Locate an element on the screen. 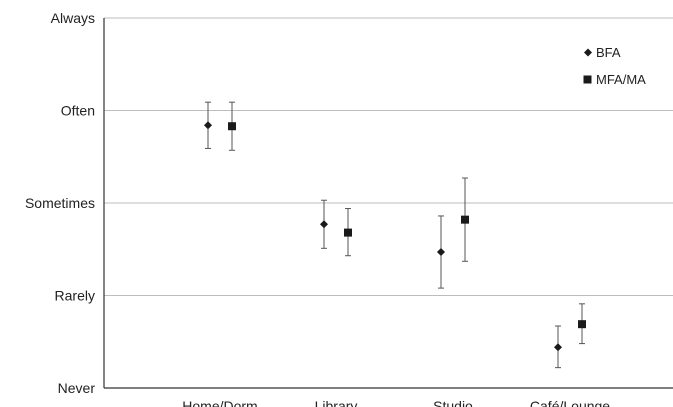 The image size is (673, 407). x-tick-label: Studio is located at coordinates (453, 402).